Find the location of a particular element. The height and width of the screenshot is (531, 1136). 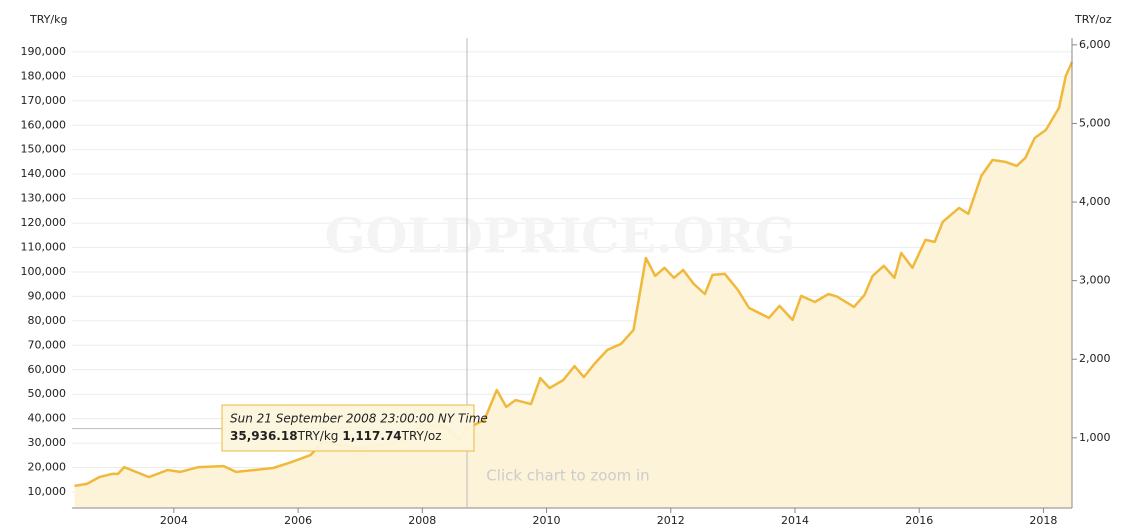

y-tick-label: 80,000 is located at coordinates (47, 320).